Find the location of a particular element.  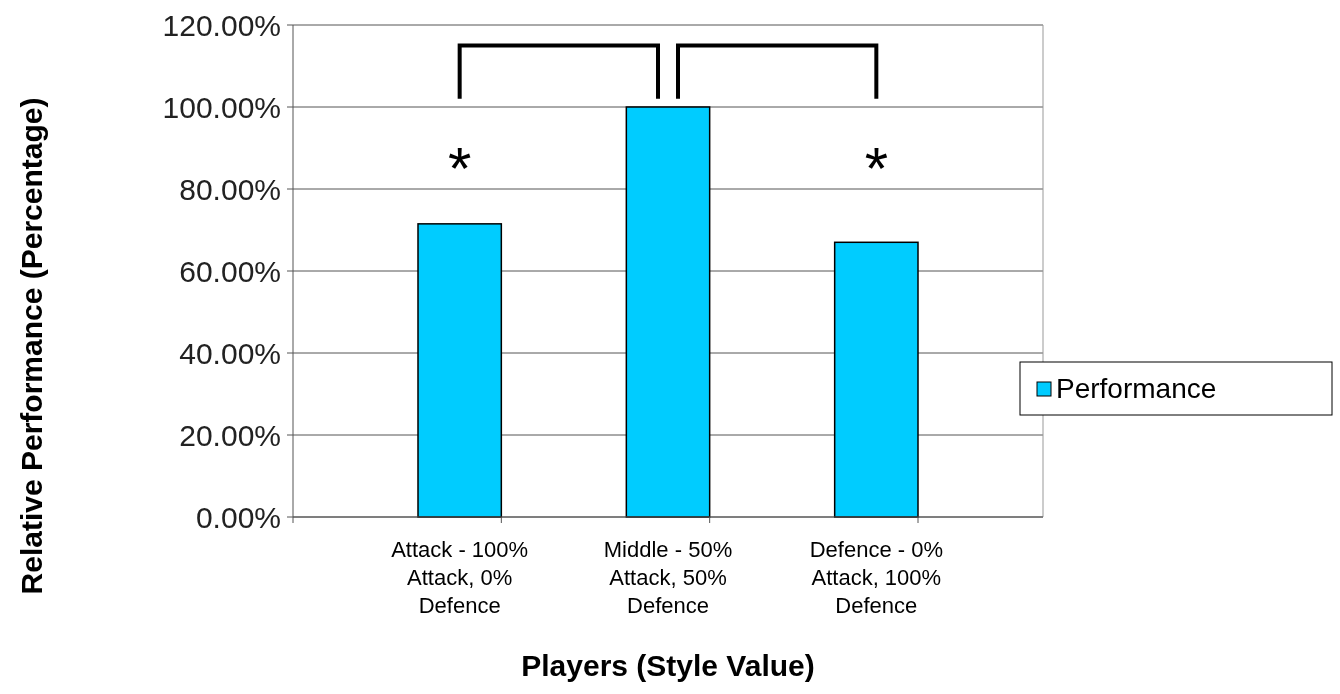

legend-label: Performance is located at coordinates (1136, 388).